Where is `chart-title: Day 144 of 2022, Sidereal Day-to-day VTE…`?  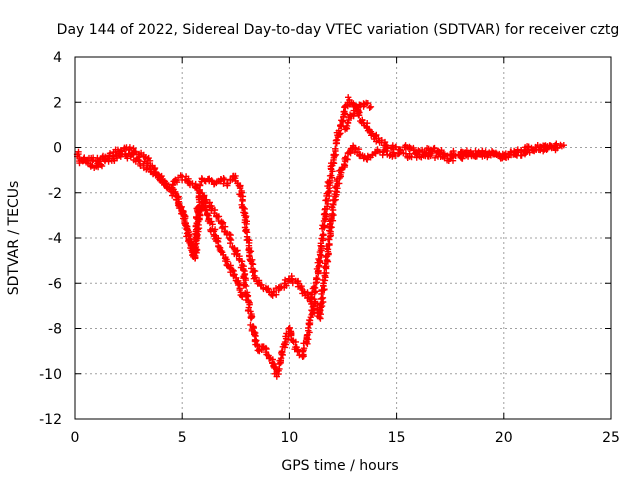
chart-title: Day 144 of 2022, Sidereal Day-to-day VTE… is located at coordinates (338, 30).